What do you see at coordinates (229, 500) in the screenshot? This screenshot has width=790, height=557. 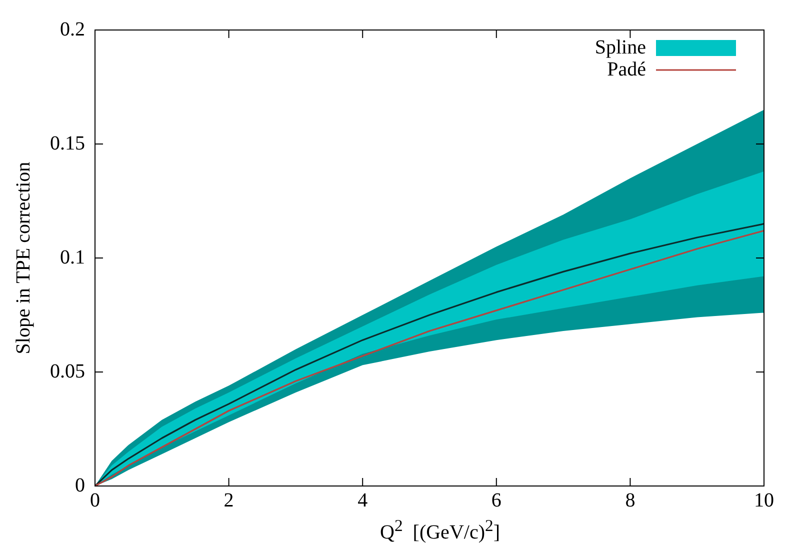 I see `x-tick-label: 2` at bounding box center [229, 500].